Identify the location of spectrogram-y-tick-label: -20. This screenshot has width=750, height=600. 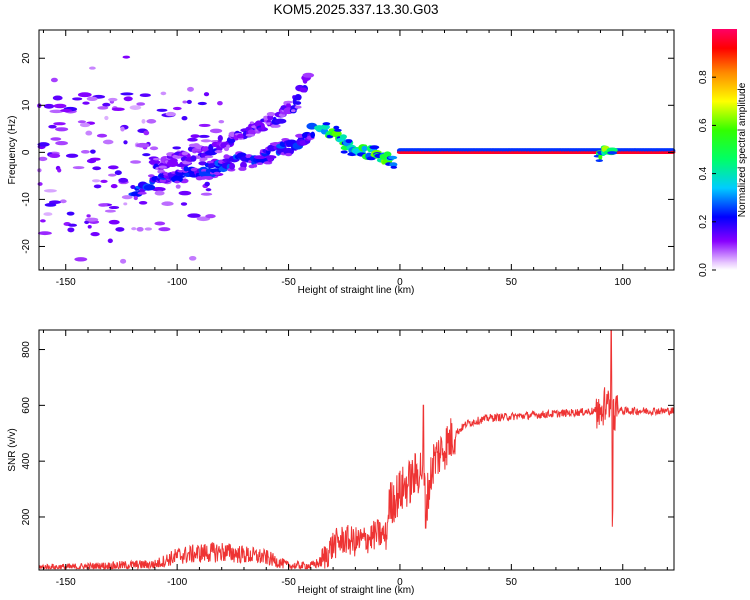
(26, 246).